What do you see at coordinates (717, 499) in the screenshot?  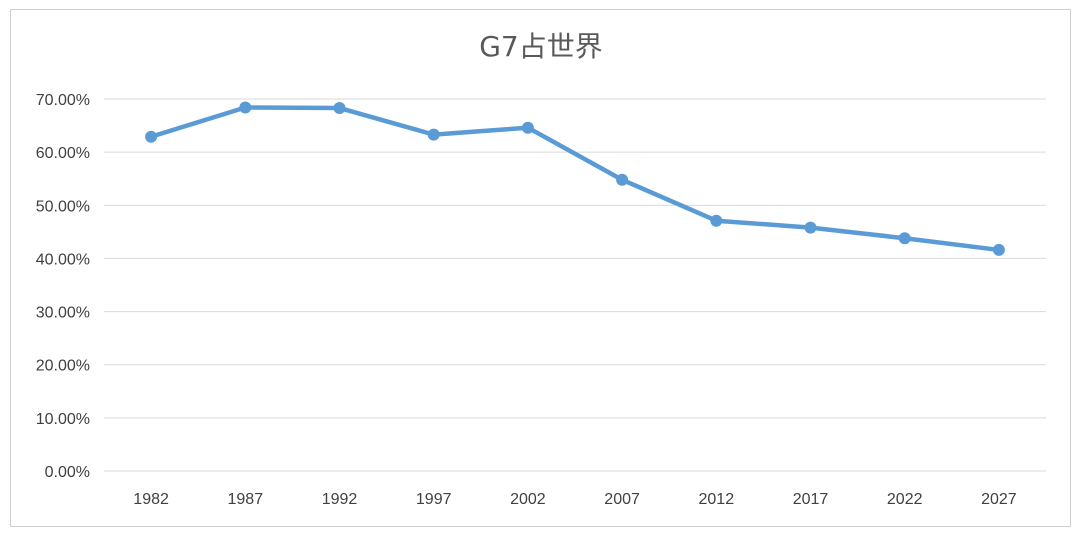 I see `x-tick-label: 2012` at bounding box center [717, 499].